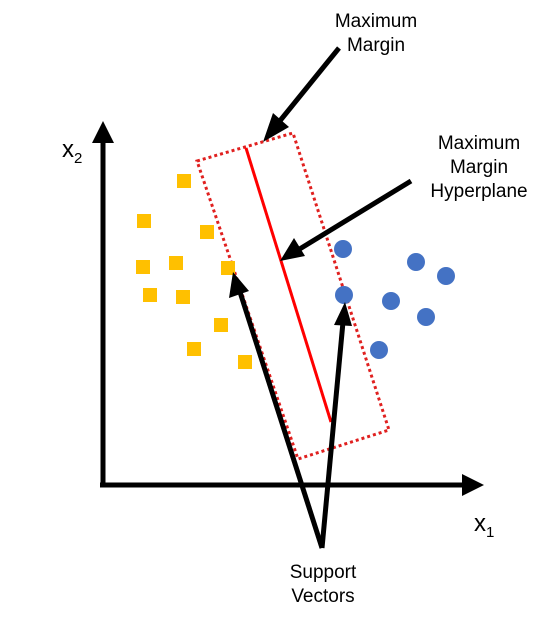 Image resolution: width=551 pixels, height=631 pixels. Describe the element at coordinates (239, 285) in the screenshot. I see `support-vector-arrow-left-head` at that location.